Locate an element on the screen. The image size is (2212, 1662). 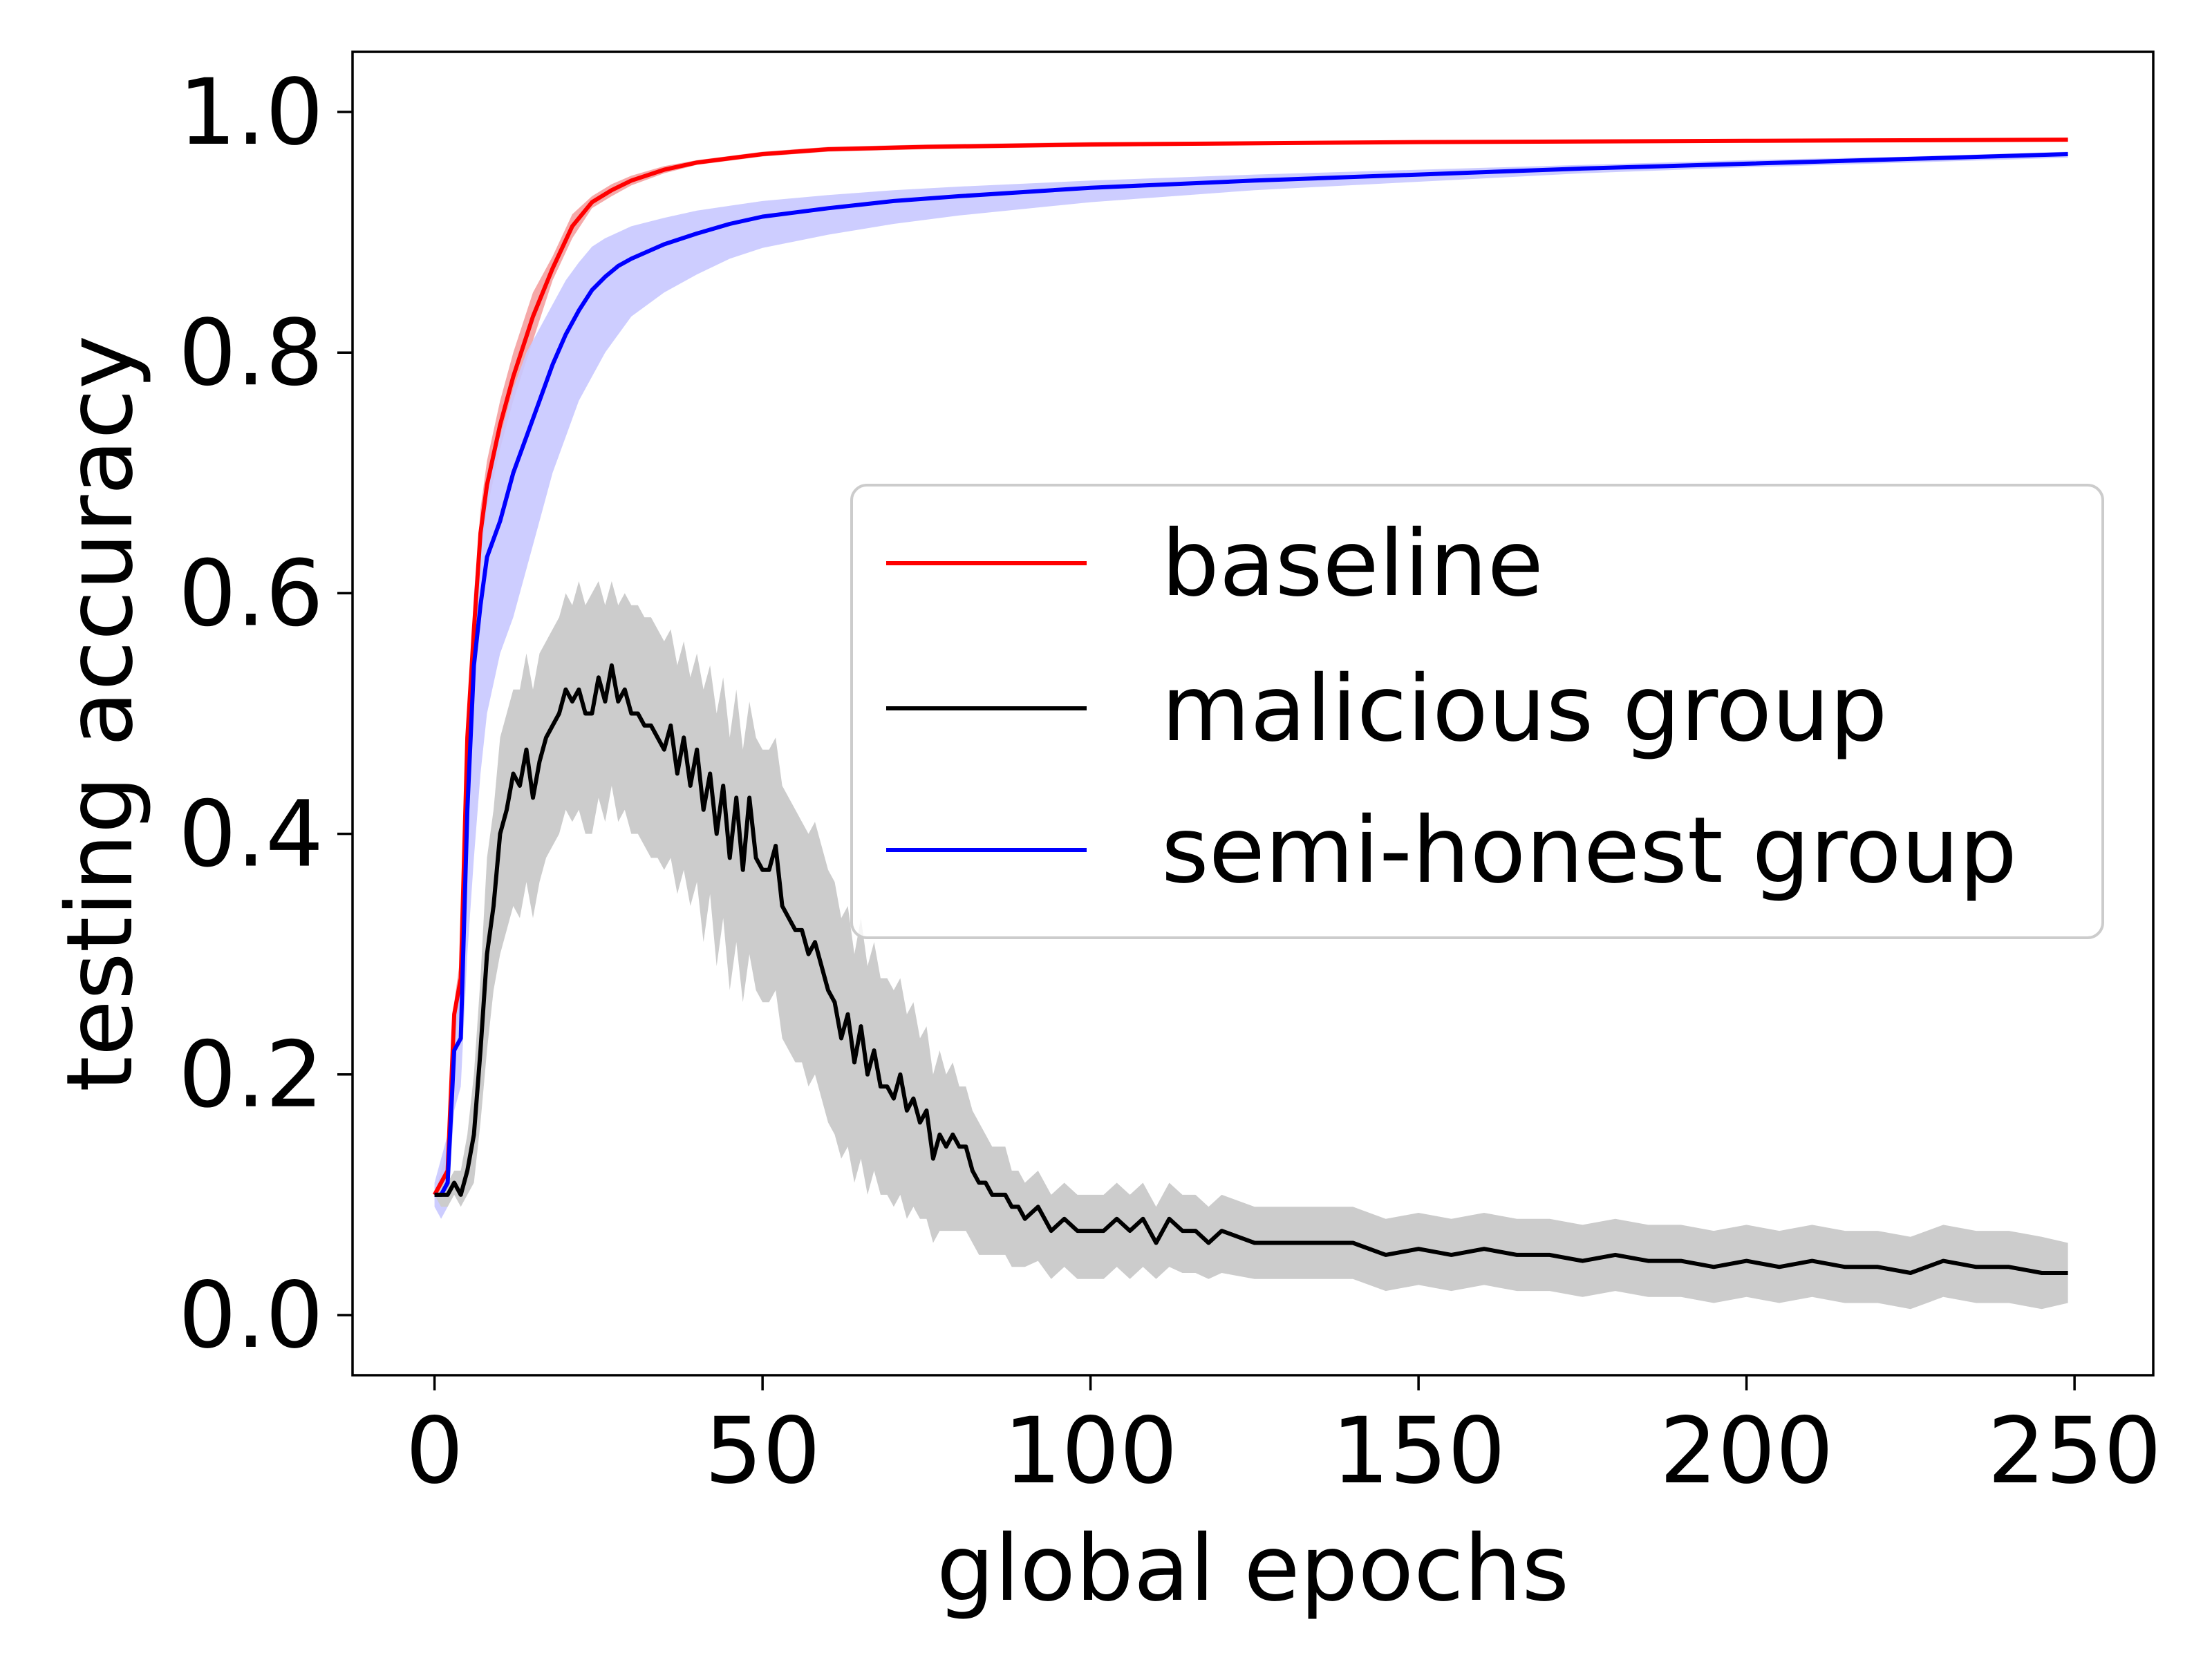
baseline-legend-label: baseline is located at coordinates (1352, 564).